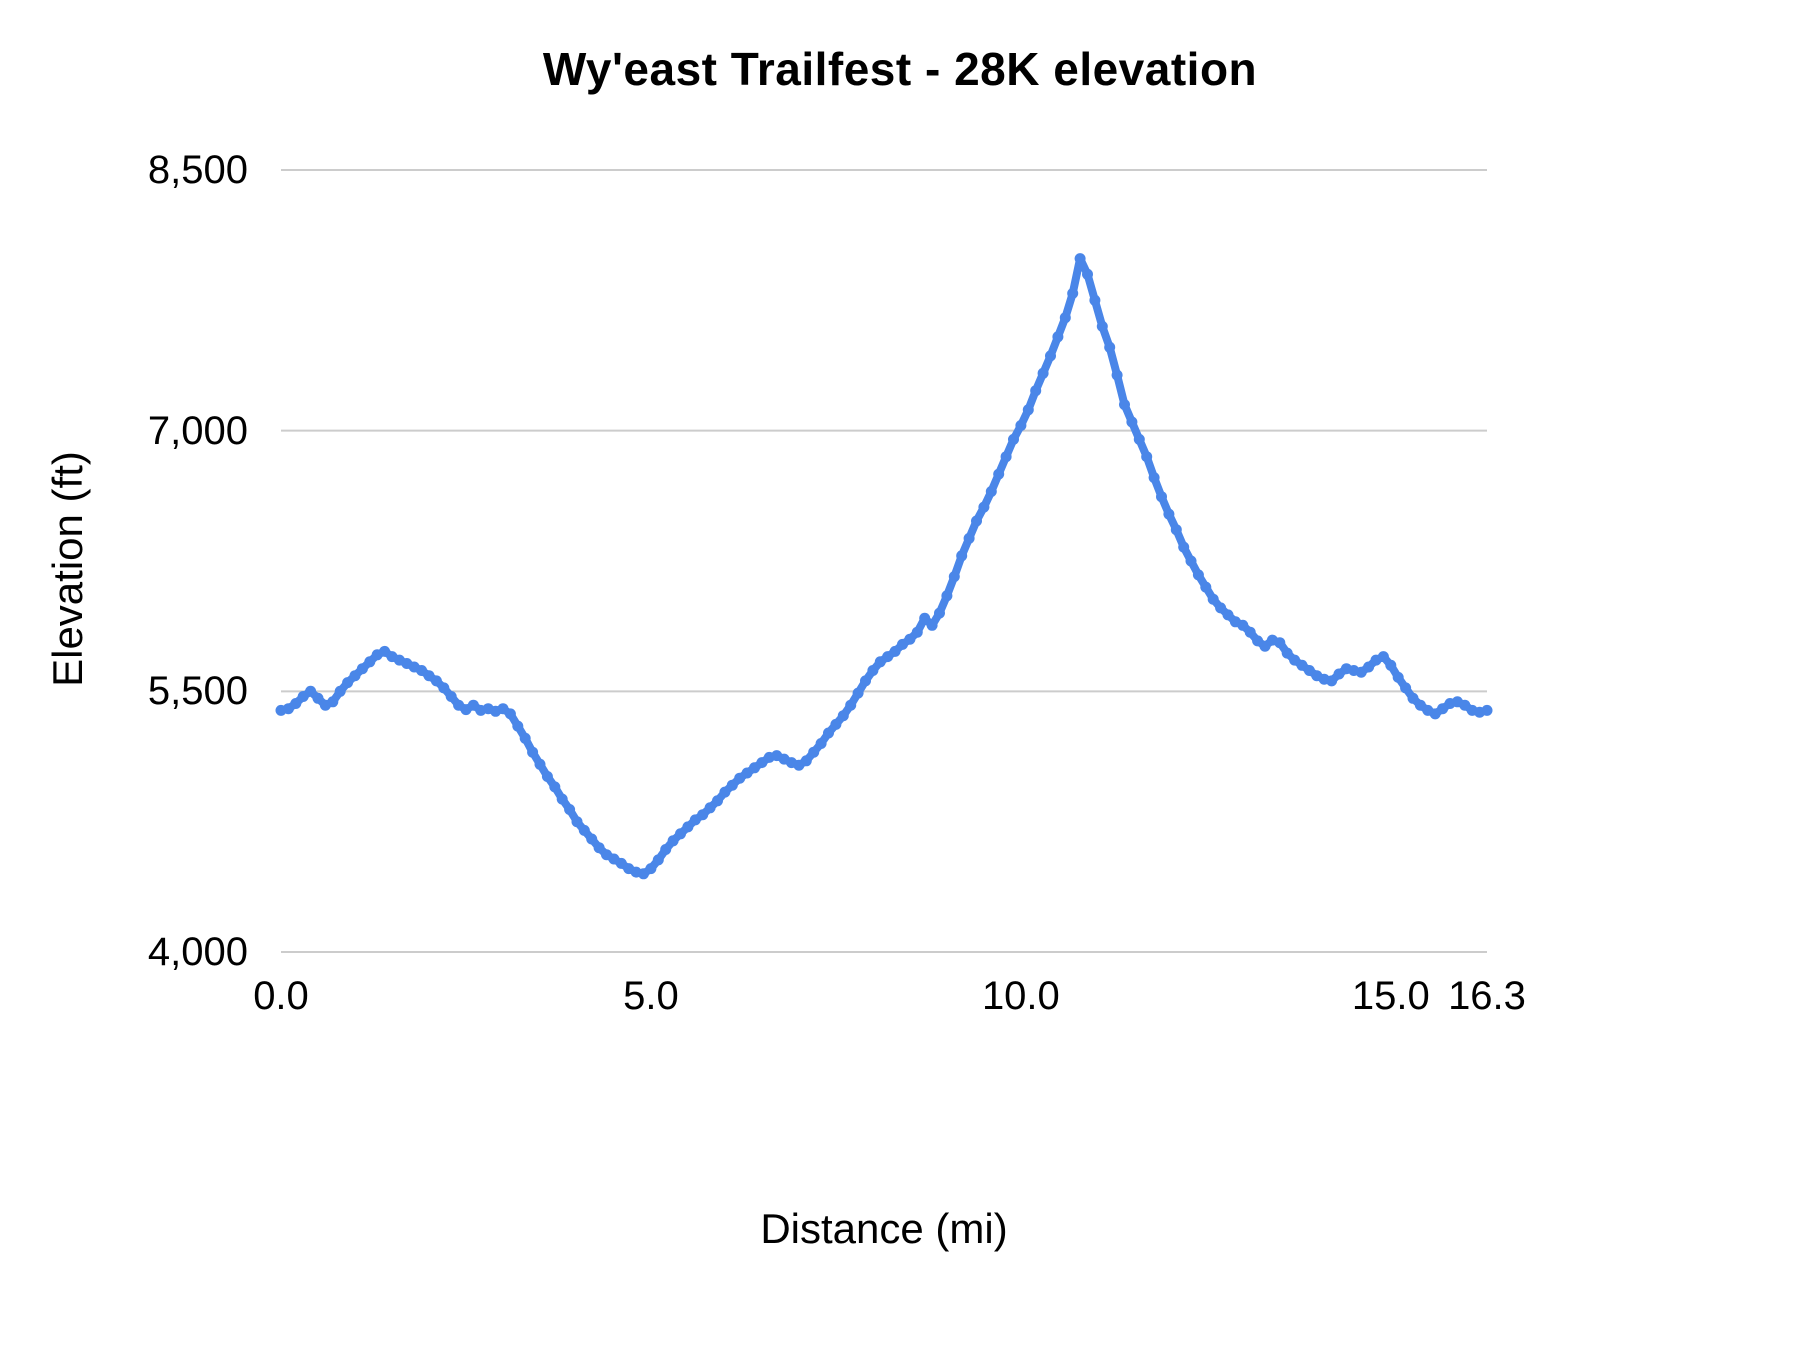  What do you see at coordinates (197, 170) in the screenshot?
I see `y-tick-label-8,500: 8,500` at bounding box center [197, 170].